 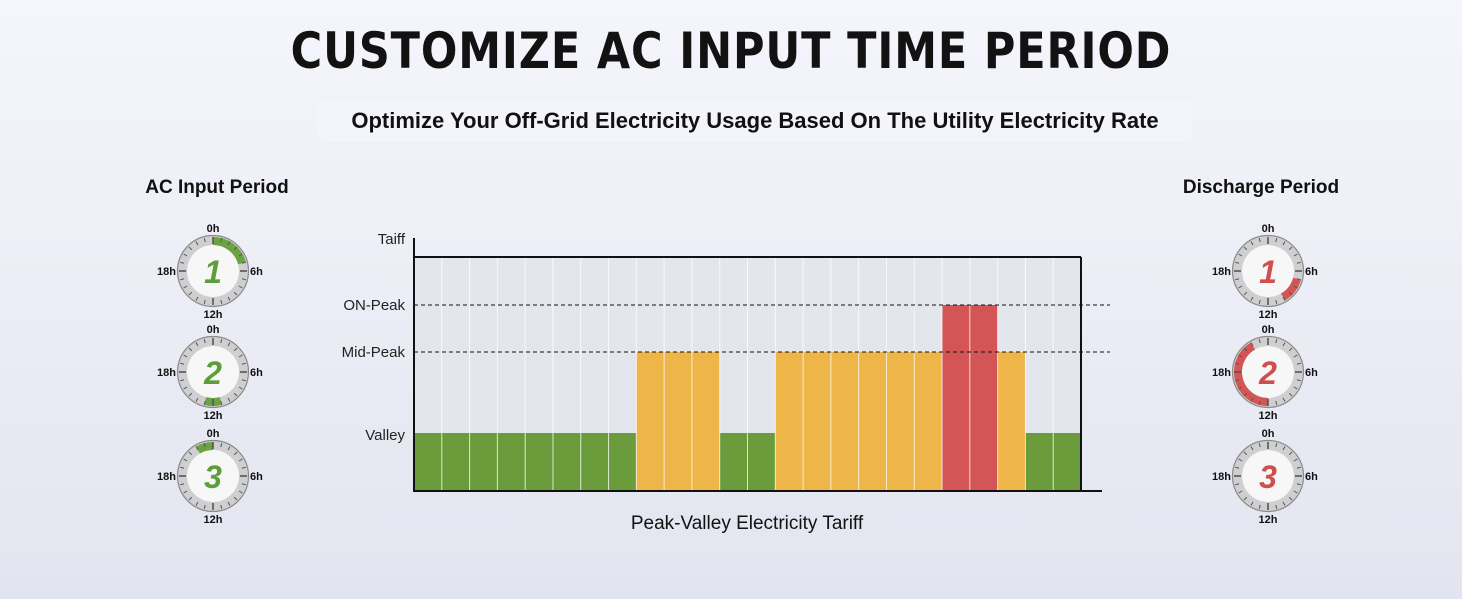 I want to click on clock-number: 1, so click(x=1268, y=272).